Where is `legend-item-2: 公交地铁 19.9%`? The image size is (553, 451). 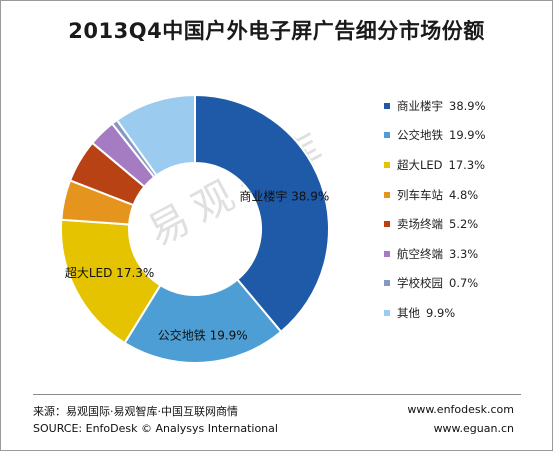 legend-item-2: 公交地铁 19.9% is located at coordinates (435, 136).